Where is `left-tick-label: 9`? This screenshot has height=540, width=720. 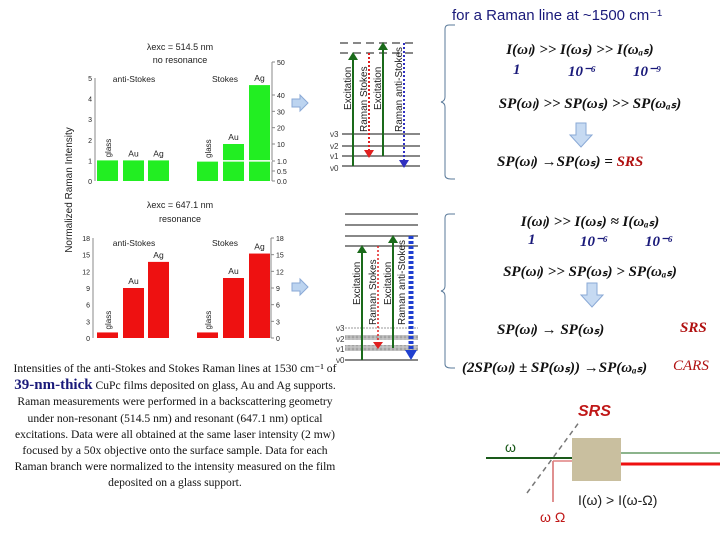 left-tick-label: 9 is located at coordinates (88, 289).